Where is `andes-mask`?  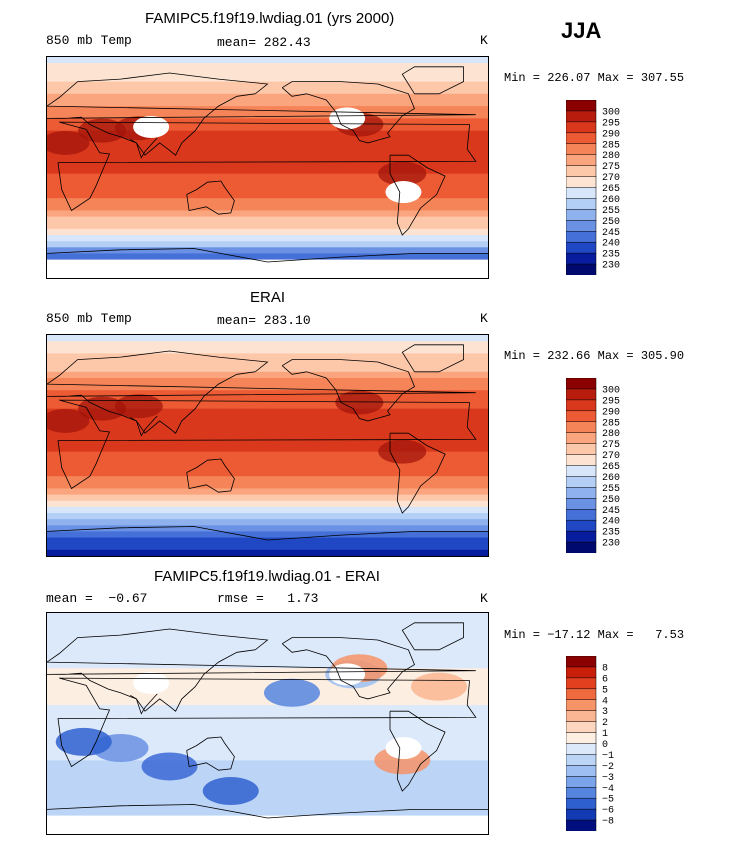 andes-mask is located at coordinates (403, 748).